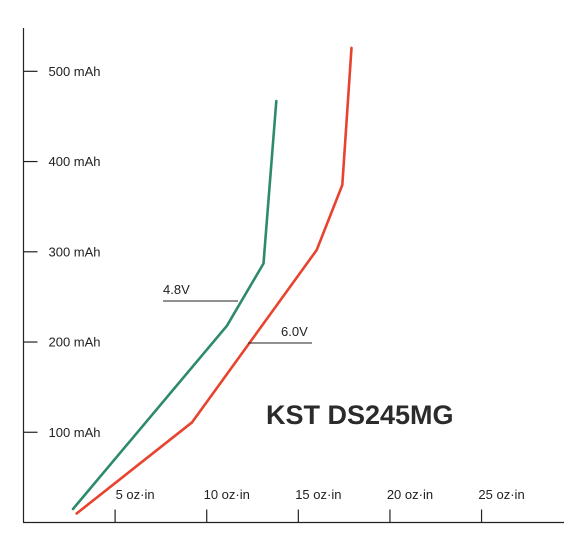  Describe the element at coordinates (75, 251) in the screenshot. I see `y-tick-label: 300 mAh` at that location.